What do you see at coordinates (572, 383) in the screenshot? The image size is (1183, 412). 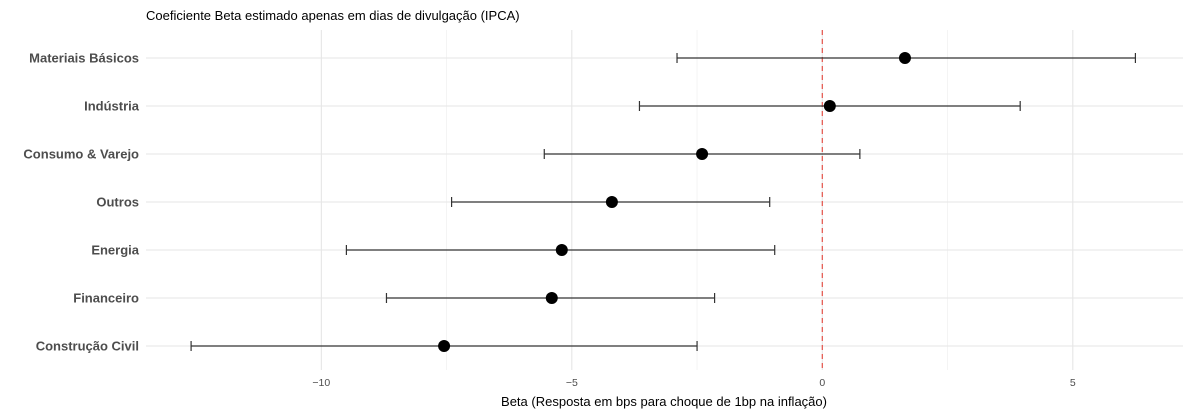 I see `x-tick-label: −5` at bounding box center [572, 383].